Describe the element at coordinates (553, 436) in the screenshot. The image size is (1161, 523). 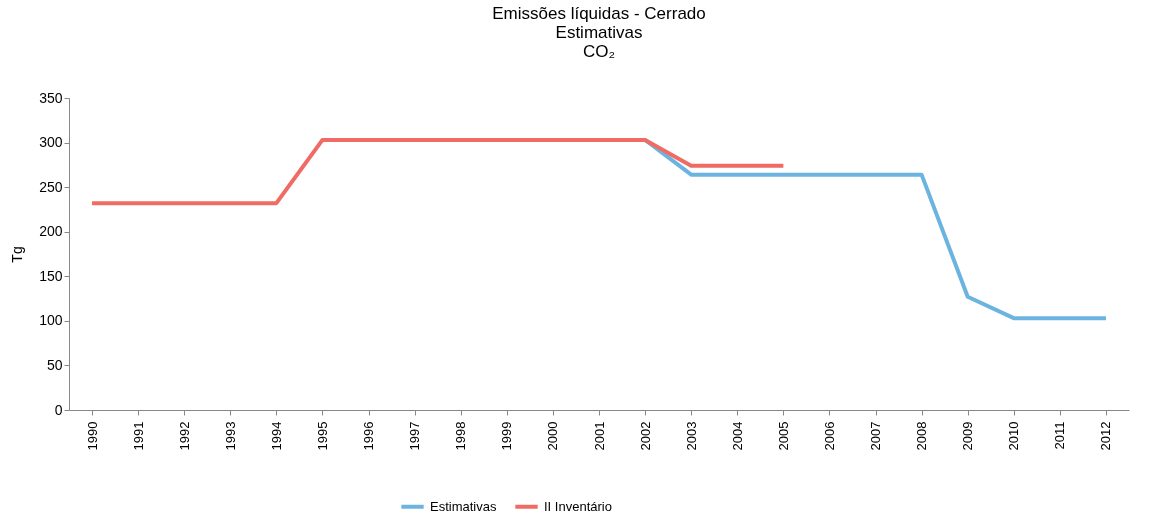
I see `x-tick-label: 2000` at that location.